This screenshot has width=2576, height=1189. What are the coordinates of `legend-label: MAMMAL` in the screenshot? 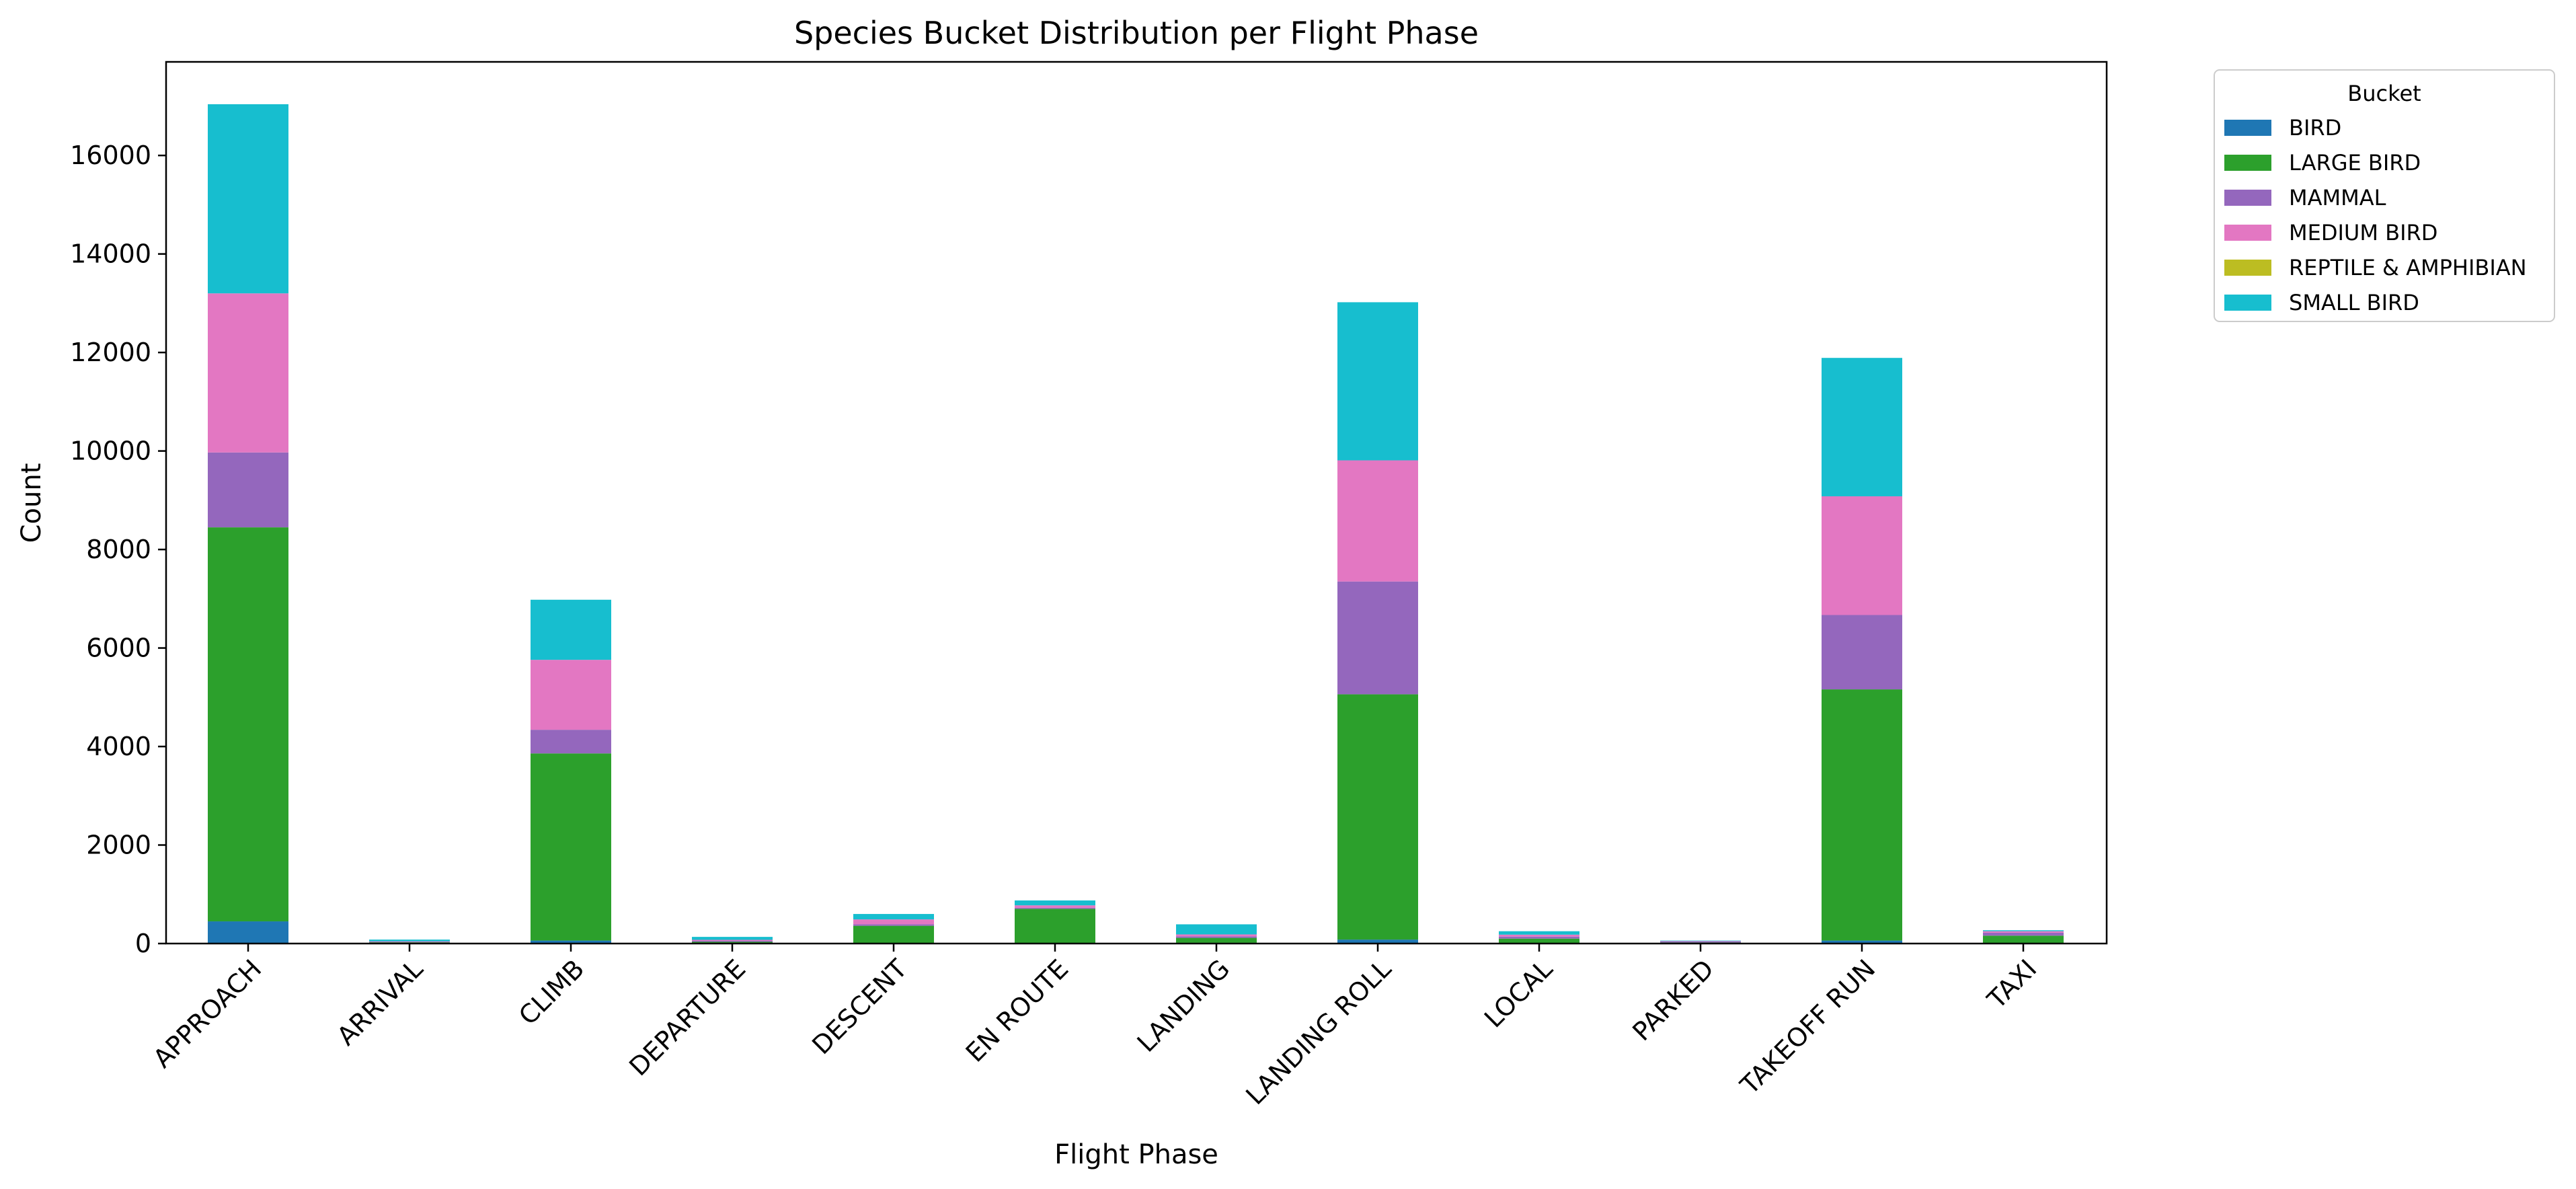 It's located at (2338, 197).